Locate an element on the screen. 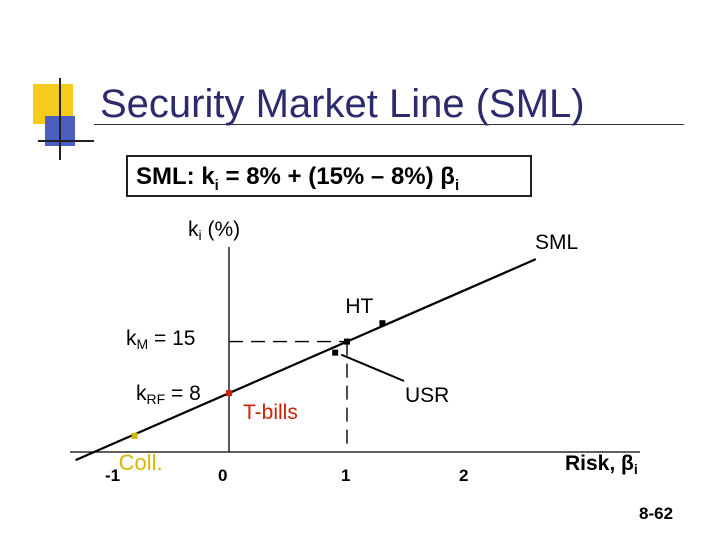 This screenshot has height=540, width=720. x-tick-label: -1 is located at coordinates (112, 475).